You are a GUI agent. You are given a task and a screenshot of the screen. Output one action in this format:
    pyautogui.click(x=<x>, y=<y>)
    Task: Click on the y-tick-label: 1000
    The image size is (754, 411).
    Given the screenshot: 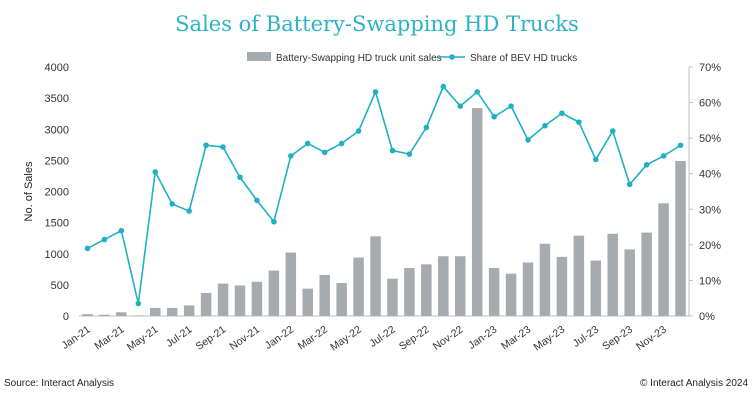 What is the action you would take?
    pyautogui.click(x=57, y=255)
    